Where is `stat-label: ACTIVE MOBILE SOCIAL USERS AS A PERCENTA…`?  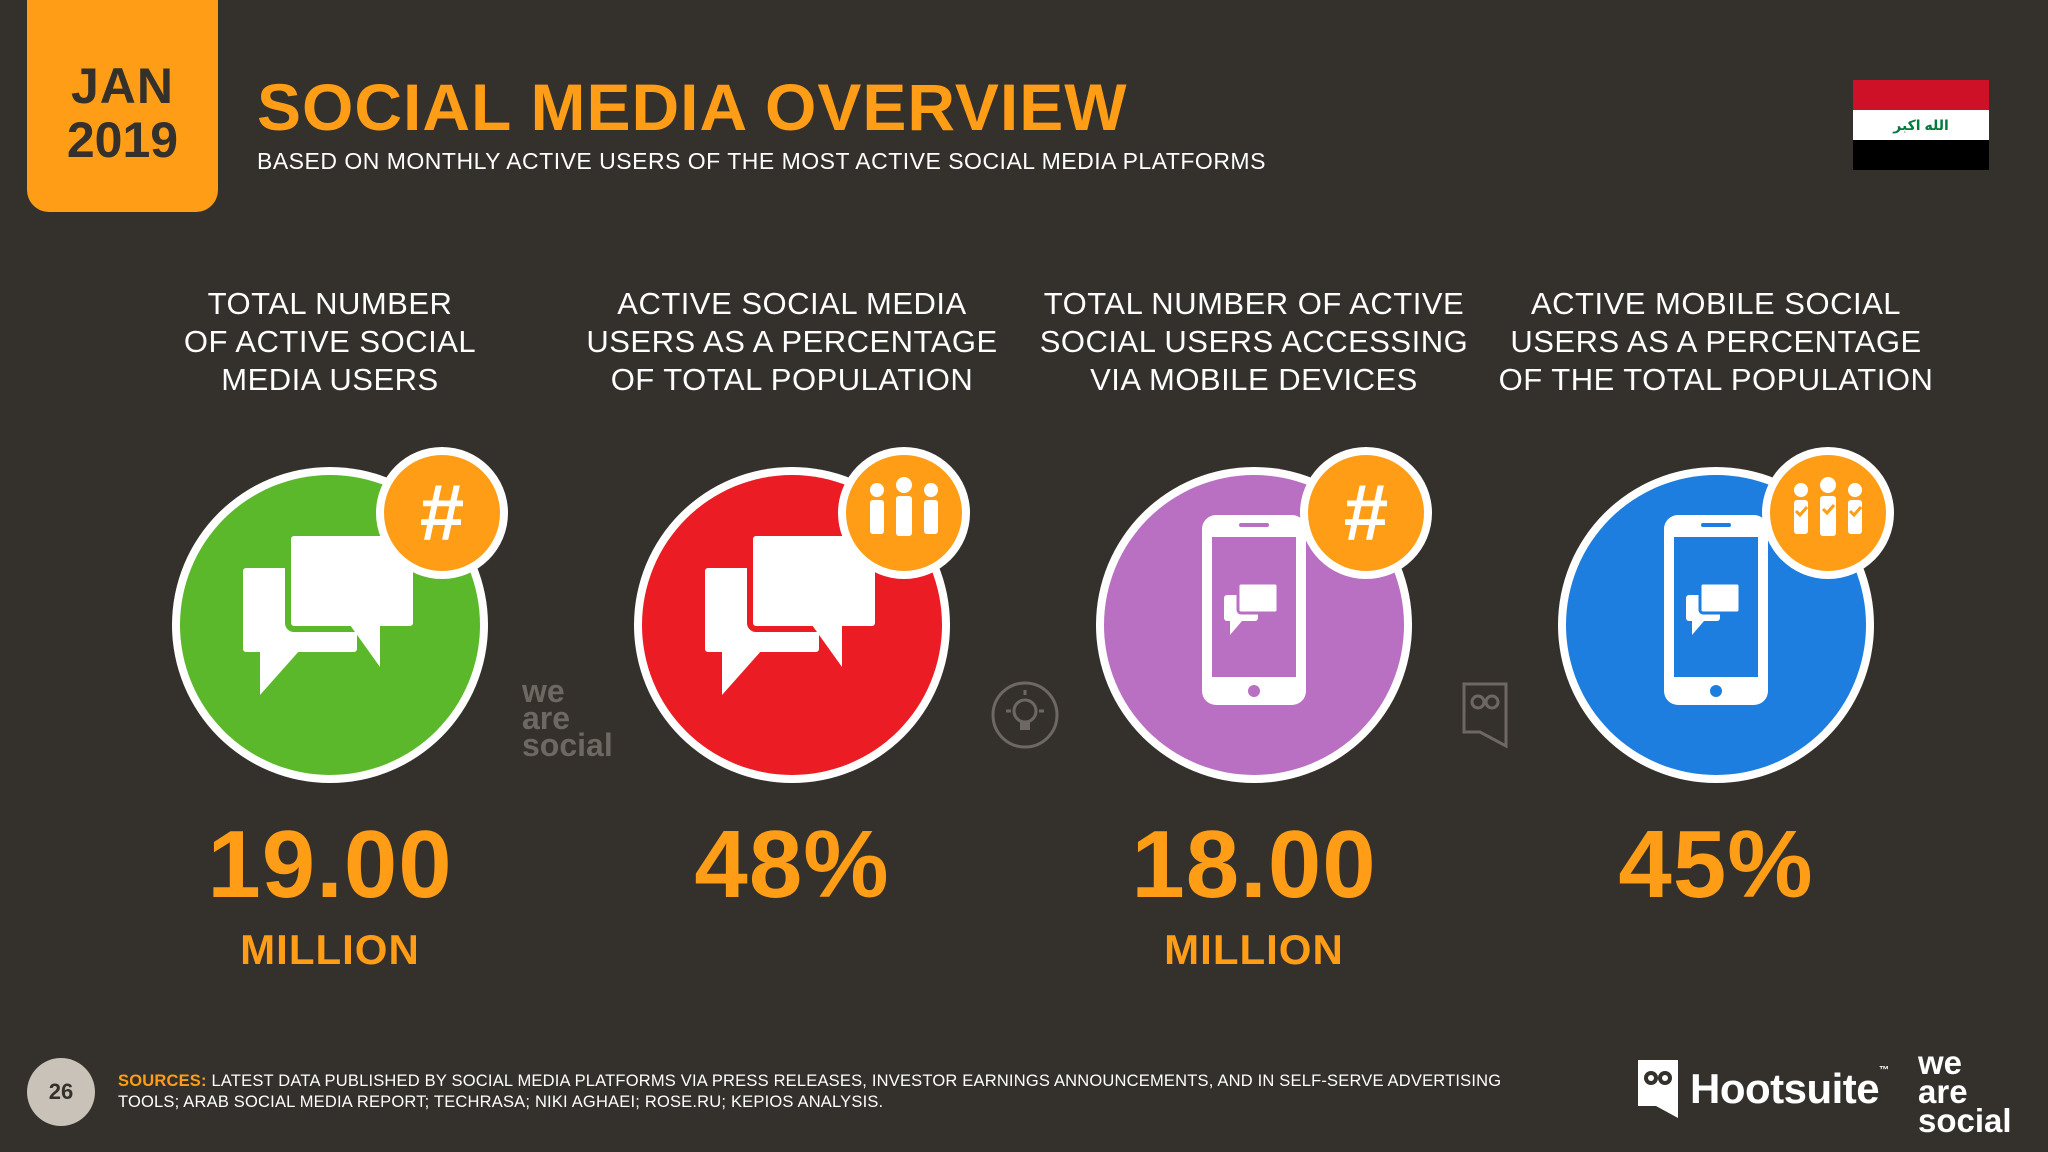 stat-label: ACTIVE MOBILE SOCIAL USERS AS A PERCENTA… is located at coordinates (1716, 341).